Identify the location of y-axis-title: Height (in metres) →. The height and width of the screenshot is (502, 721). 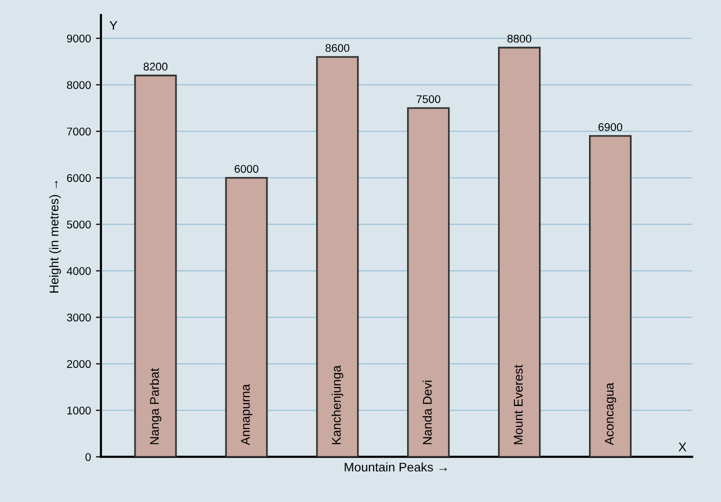
(55, 236).